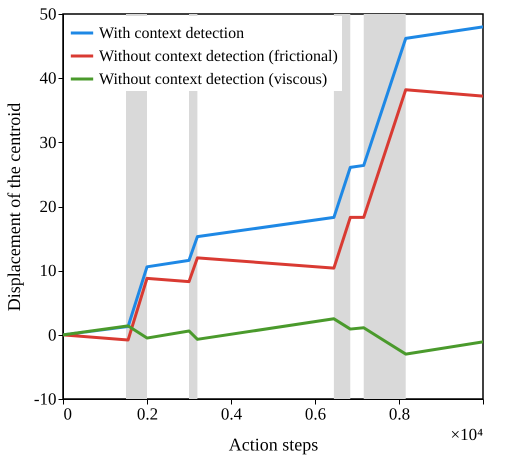 The height and width of the screenshot is (460, 520). What do you see at coordinates (48, 206) in the screenshot?
I see `y-tick-label: 20` at bounding box center [48, 206].